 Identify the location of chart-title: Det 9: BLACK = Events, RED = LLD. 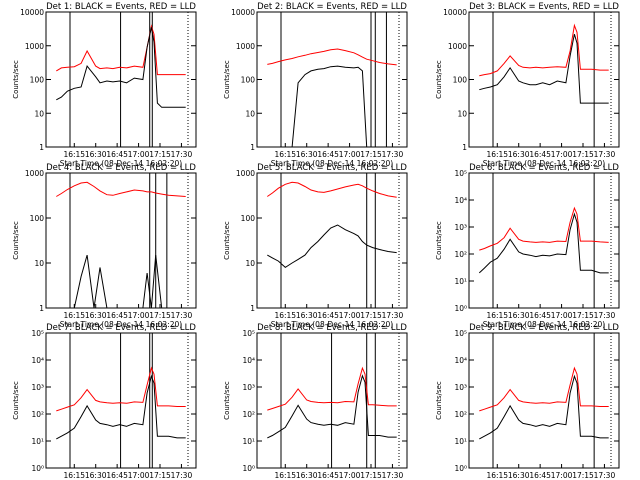
(544, 328).